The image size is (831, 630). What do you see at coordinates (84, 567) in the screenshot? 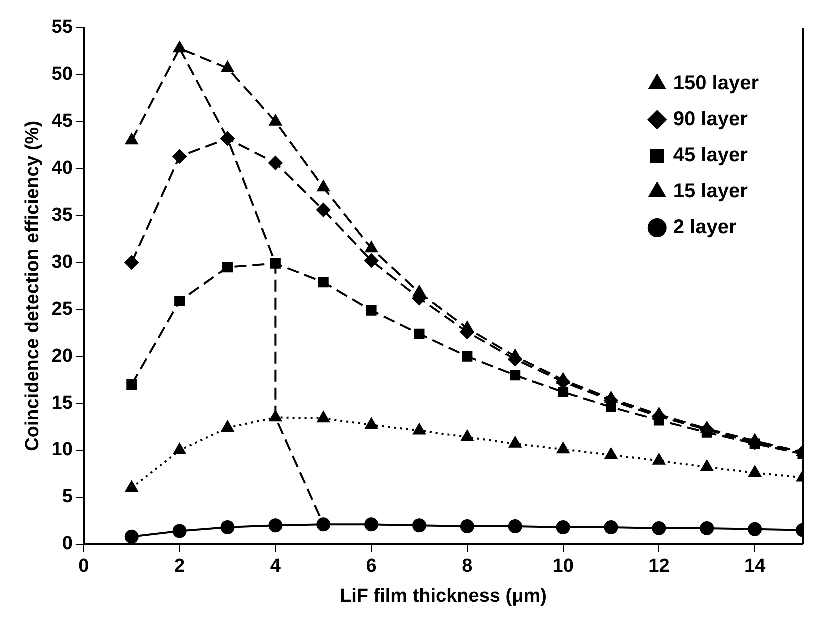
I see `x-tick-label: 0` at bounding box center [84, 567].